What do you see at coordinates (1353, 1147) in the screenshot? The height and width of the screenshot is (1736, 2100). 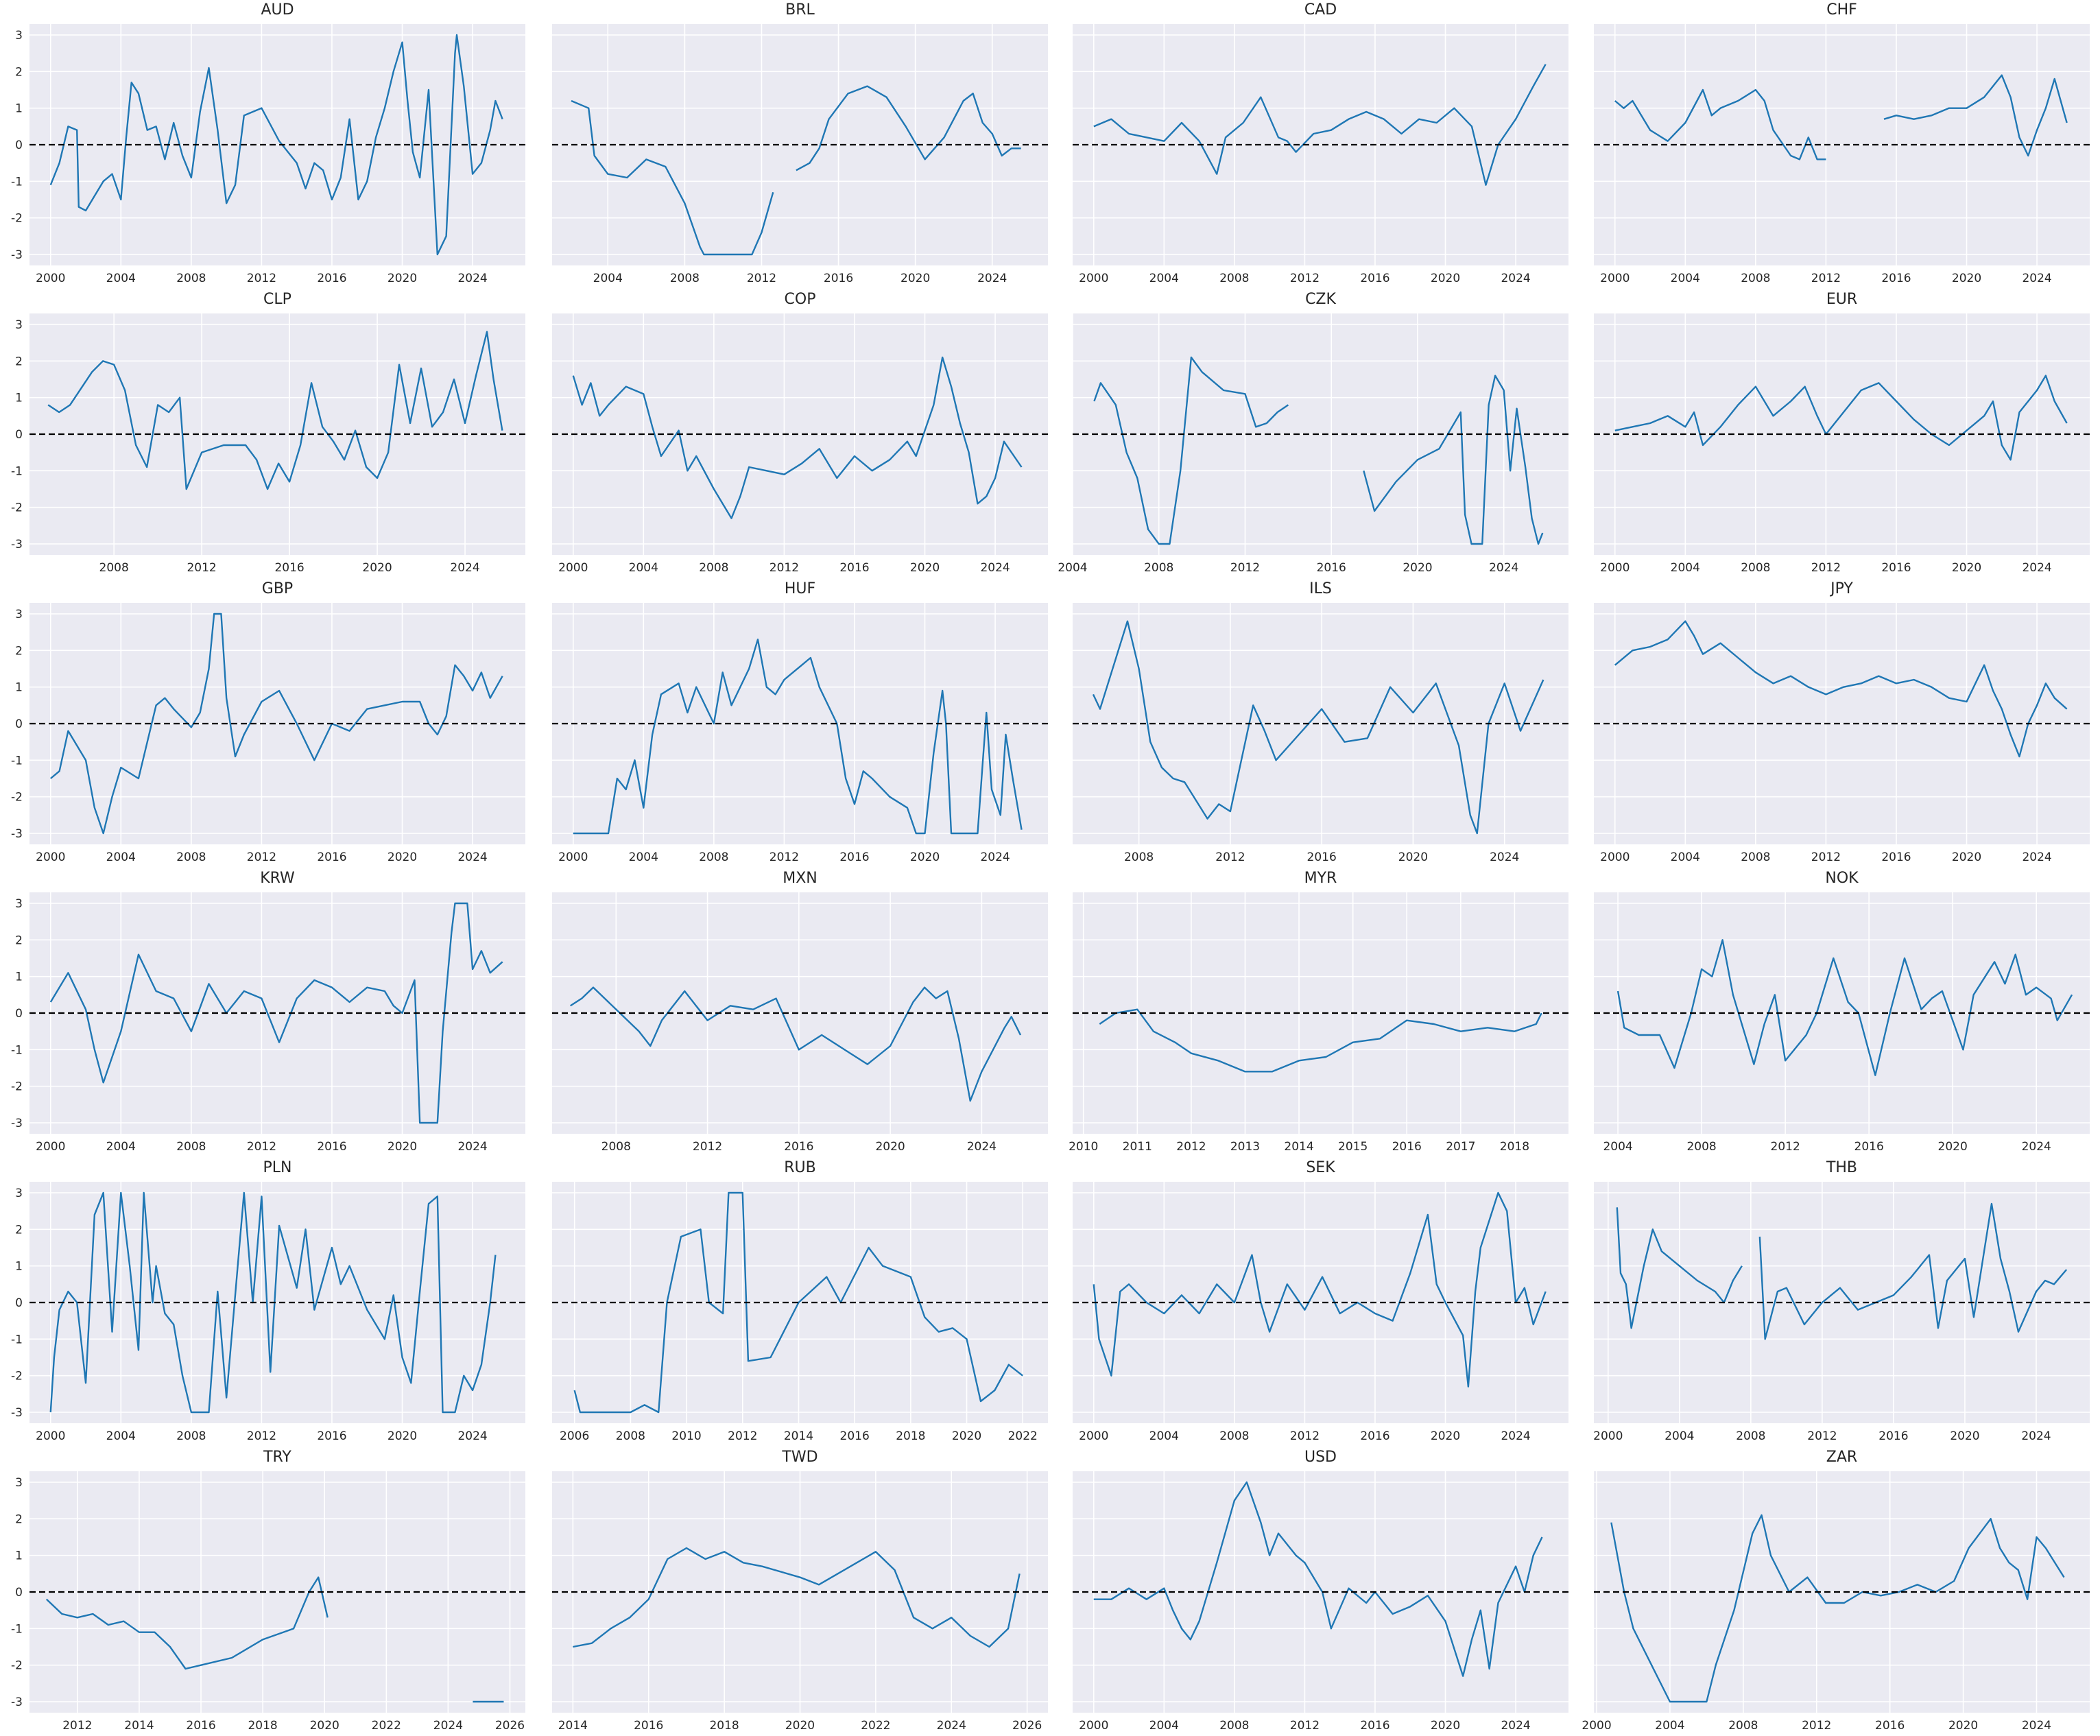 I see `x-tick-label: 2015` at bounding box center [1353, 1147].